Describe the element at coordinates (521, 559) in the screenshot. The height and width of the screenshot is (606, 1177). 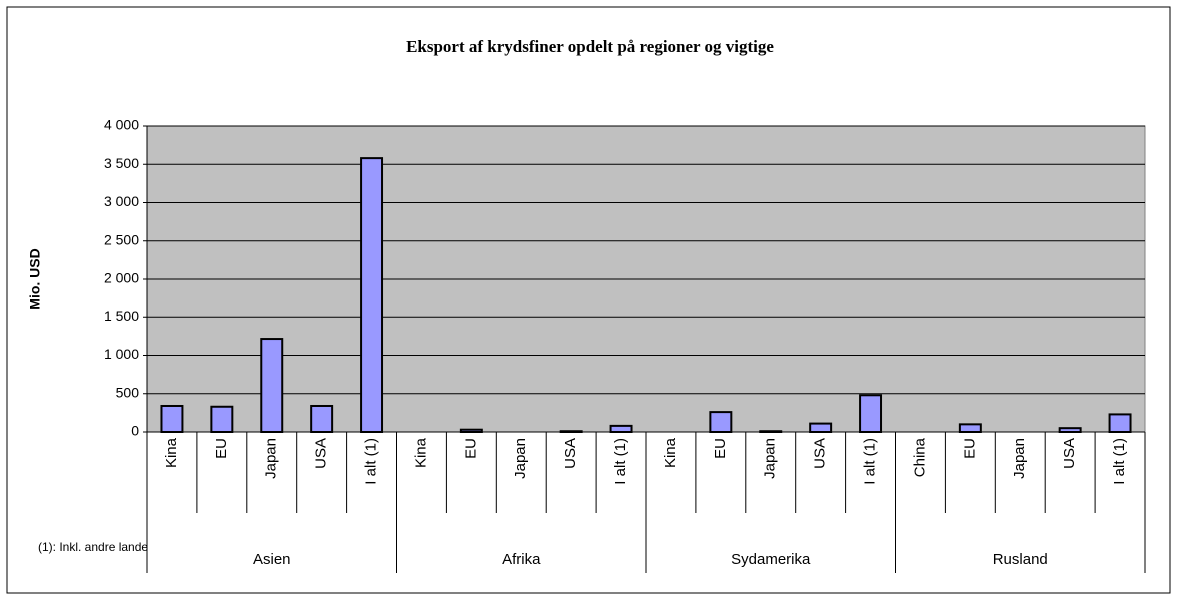
I see `group-label: Afrika` at that location.